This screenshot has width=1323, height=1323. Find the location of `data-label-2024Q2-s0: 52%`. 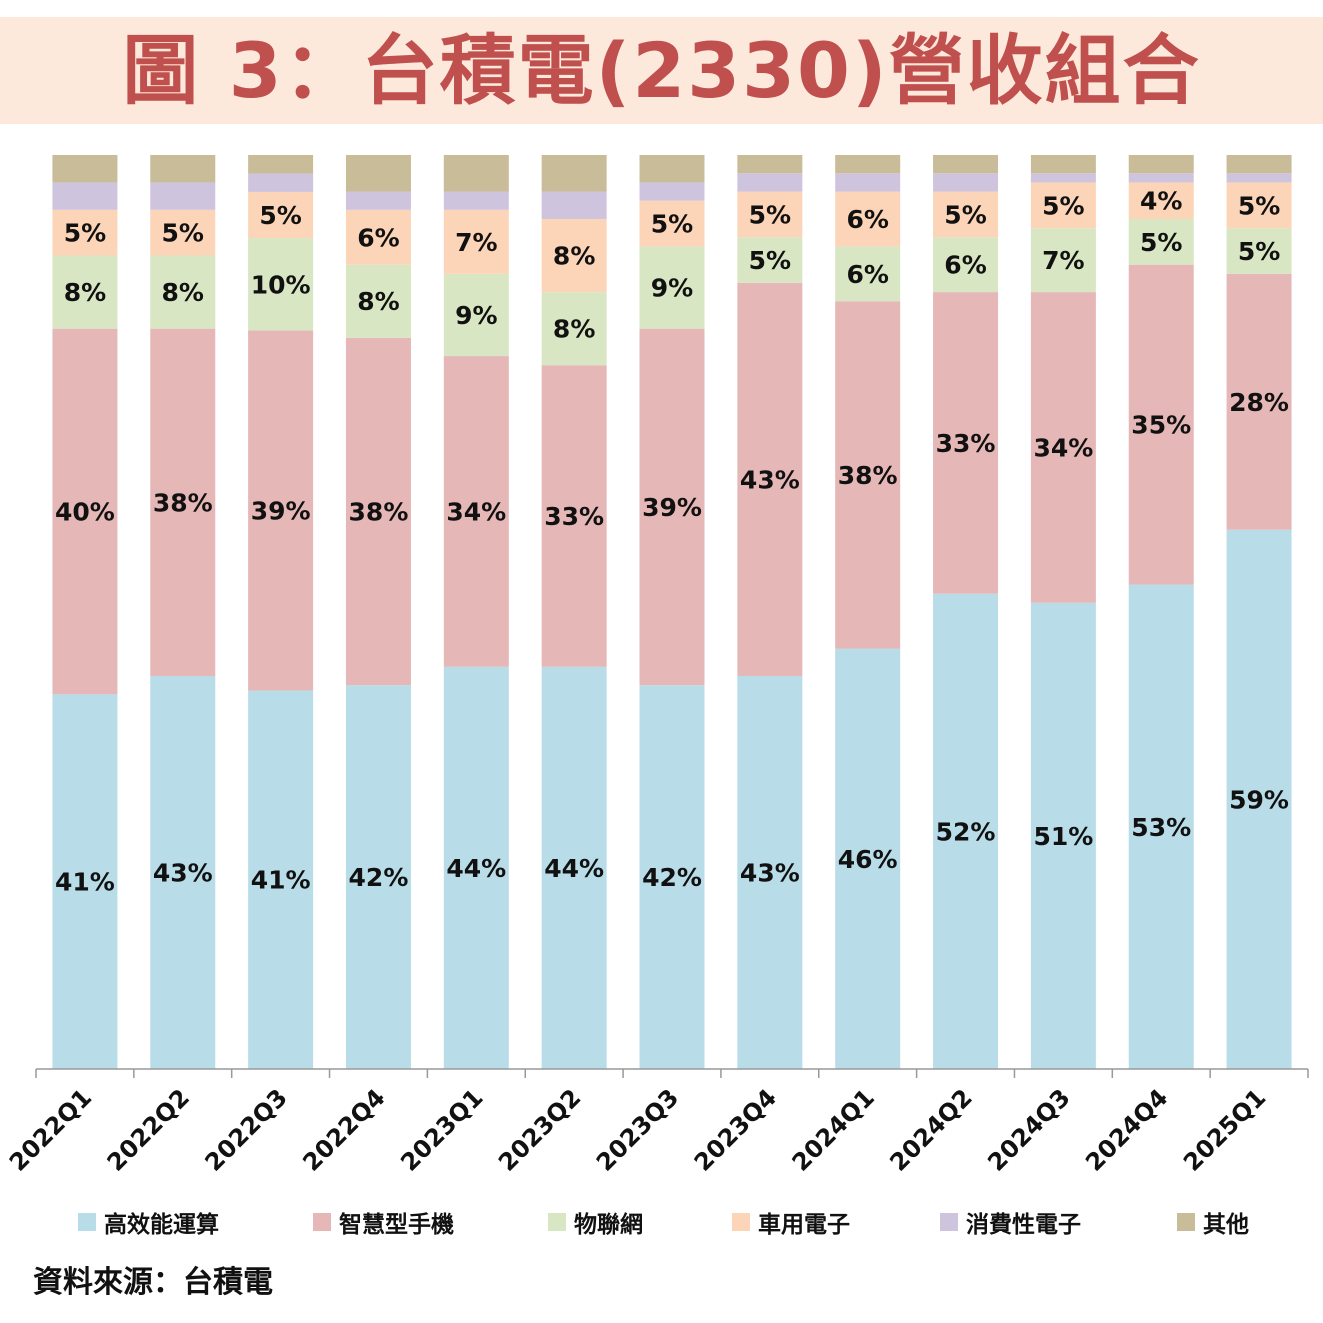

data-label-2024Q2-s0: 52% is located at coordinates (966, 831).